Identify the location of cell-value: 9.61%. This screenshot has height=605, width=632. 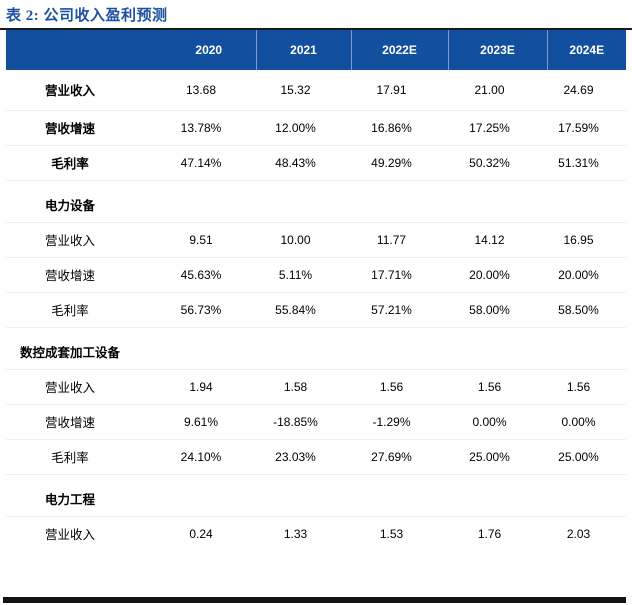
(209, 421).